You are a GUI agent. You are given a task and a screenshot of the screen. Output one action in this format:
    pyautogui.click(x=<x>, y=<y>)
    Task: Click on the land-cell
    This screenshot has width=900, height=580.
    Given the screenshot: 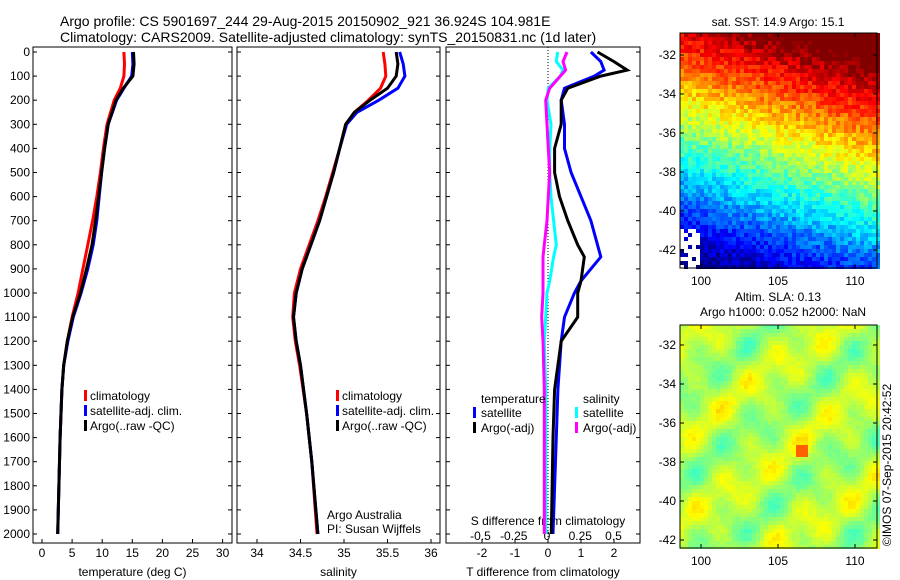 What is the action you would take?
    pyautogui.click(x=686, y=259)
    